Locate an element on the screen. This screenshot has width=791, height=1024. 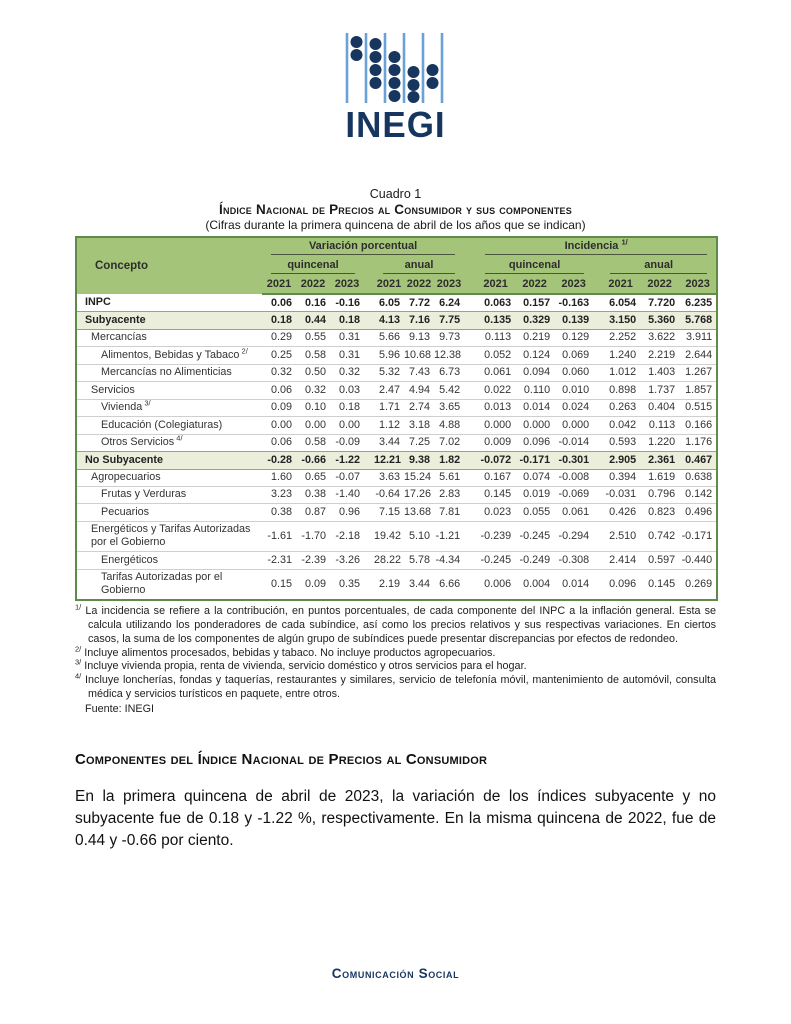
value-cell: 0.35 is located at coordinates (347, 584).